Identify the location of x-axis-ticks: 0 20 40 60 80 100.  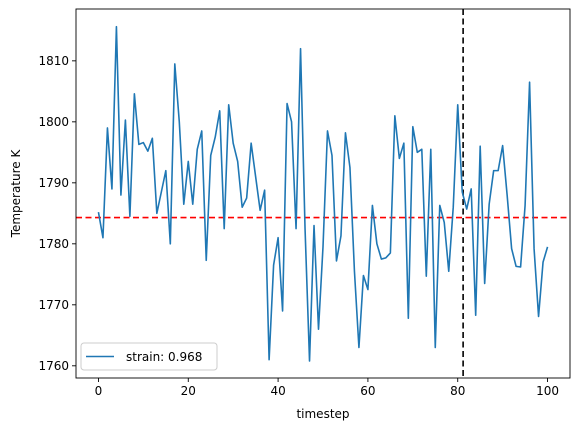
(327, 388).